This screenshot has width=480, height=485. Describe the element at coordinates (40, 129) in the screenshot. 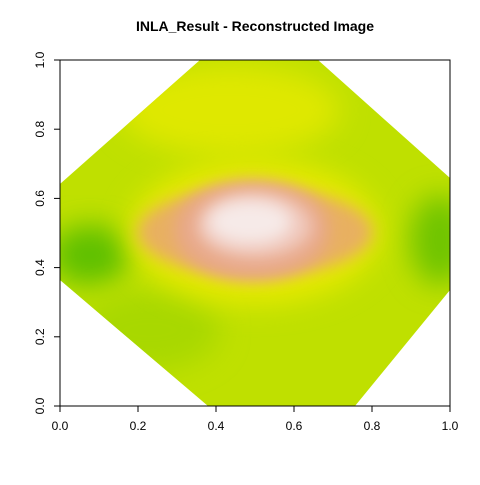

I see `y-tick-label: 0.8` at that location.